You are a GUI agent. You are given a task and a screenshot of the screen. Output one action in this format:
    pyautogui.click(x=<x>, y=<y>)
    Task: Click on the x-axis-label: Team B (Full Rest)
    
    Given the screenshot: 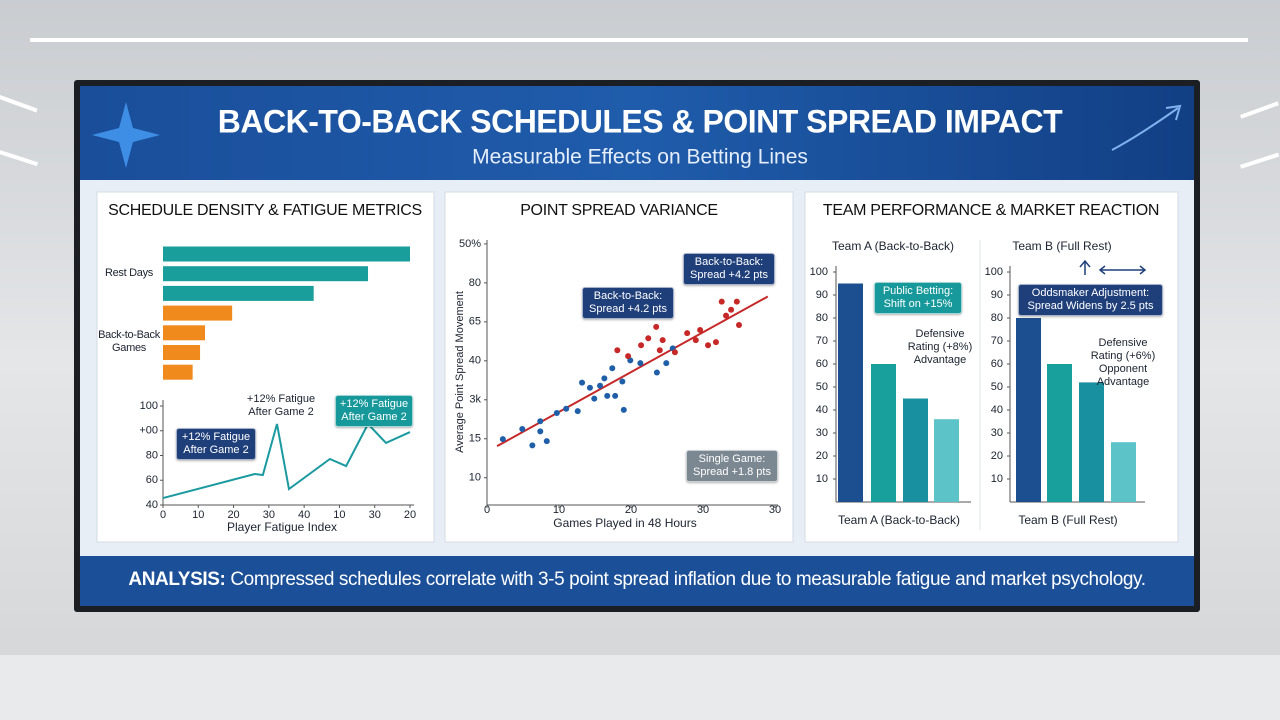 What is the action you would take?
    pyautogui.click(x=1067, y=520)
    